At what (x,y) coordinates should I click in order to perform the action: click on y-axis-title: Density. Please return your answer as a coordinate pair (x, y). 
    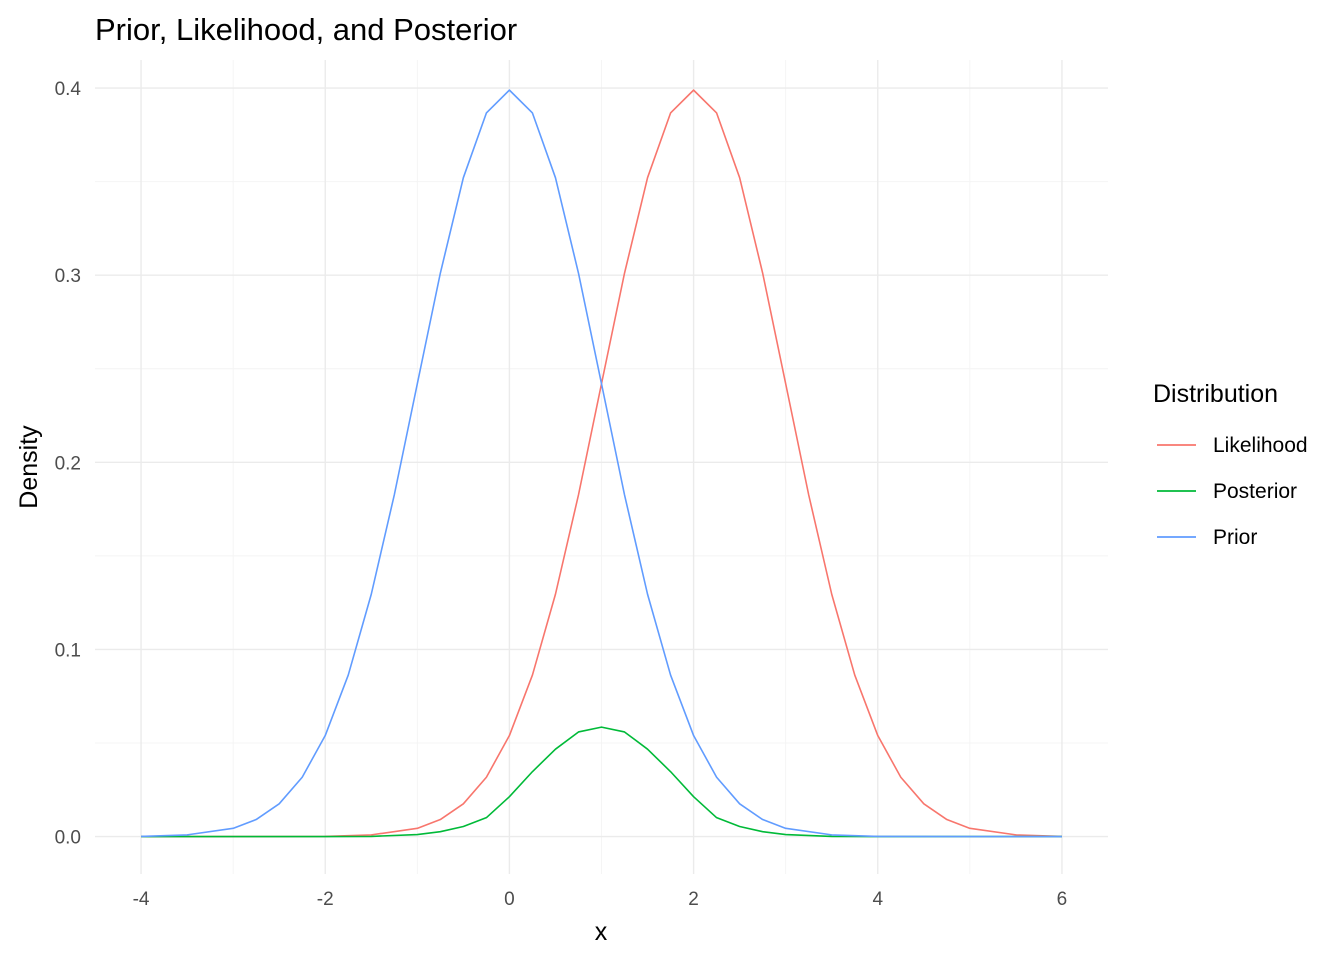
    Looking at the image, I should click on (29, 467).